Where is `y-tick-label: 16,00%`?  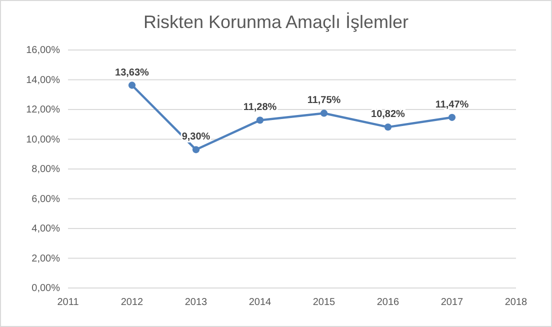 y-tick-label: 16,00% is located at coordinates (43, 50).